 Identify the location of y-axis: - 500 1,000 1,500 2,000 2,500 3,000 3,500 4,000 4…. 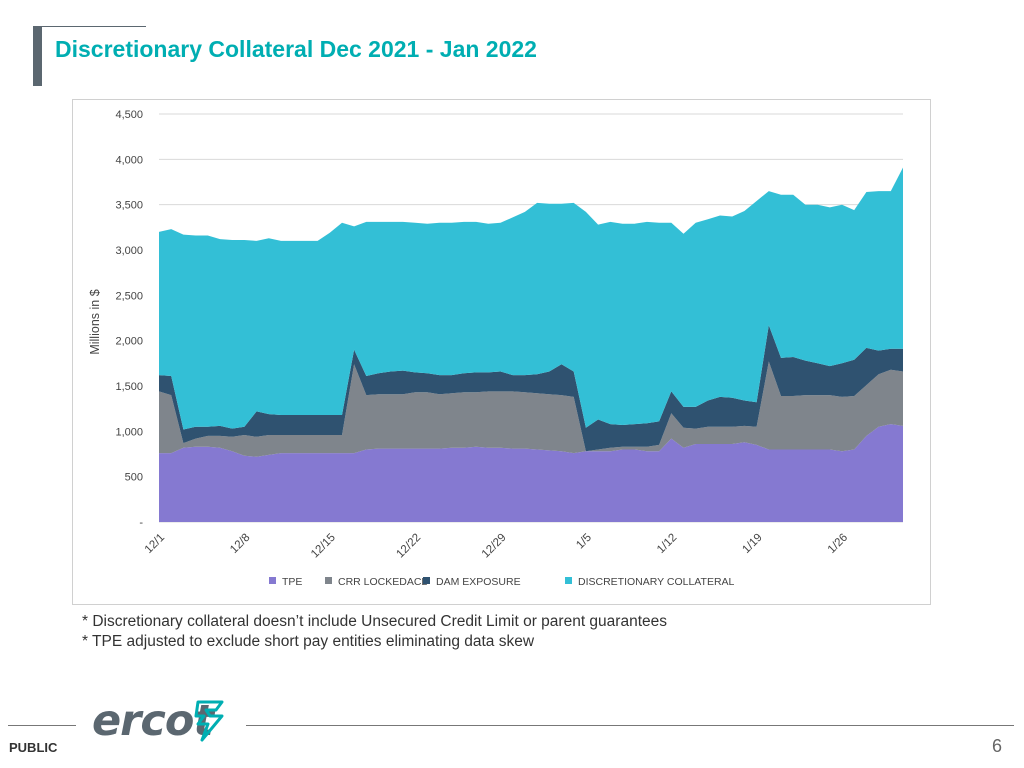
(129, 319).